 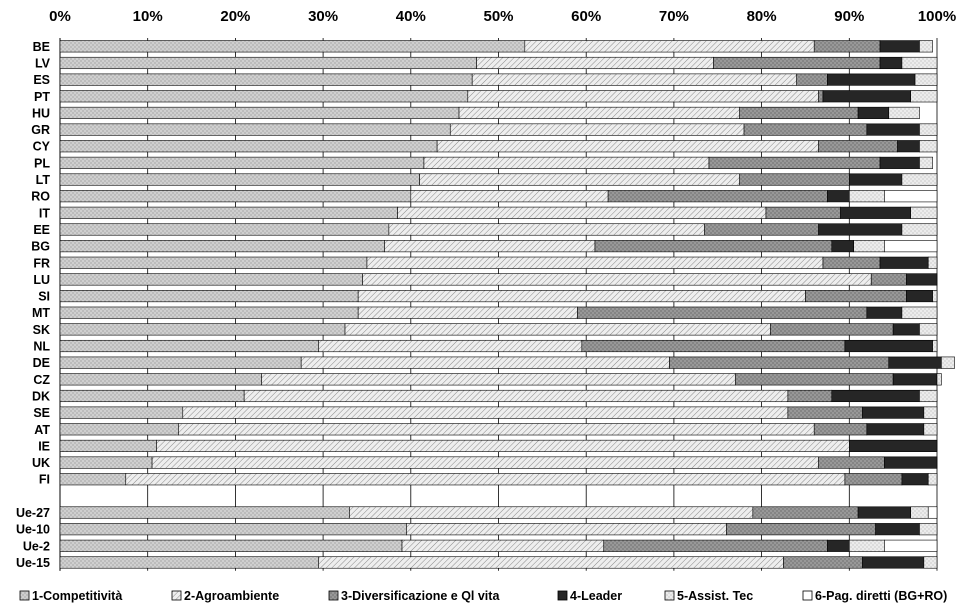 I want to click on bar-segment-dk-1-competitivit, so click(x=152, y=396).